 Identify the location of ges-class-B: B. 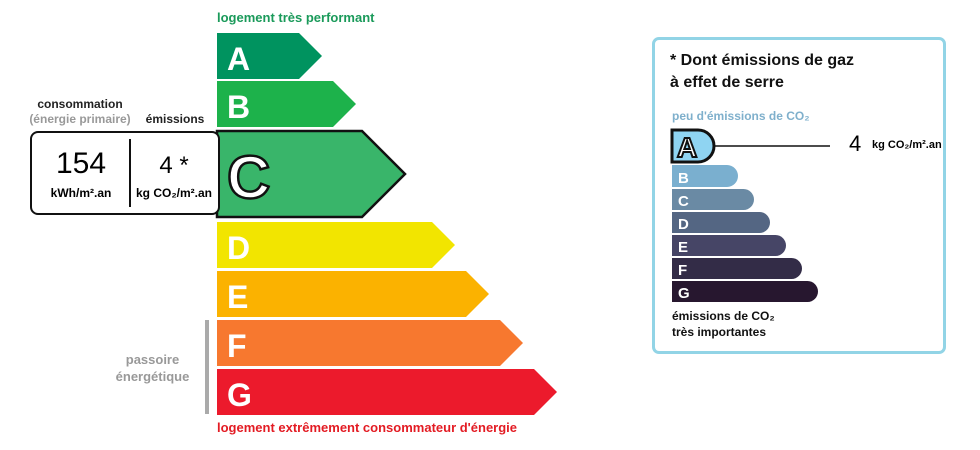
(705, 176).